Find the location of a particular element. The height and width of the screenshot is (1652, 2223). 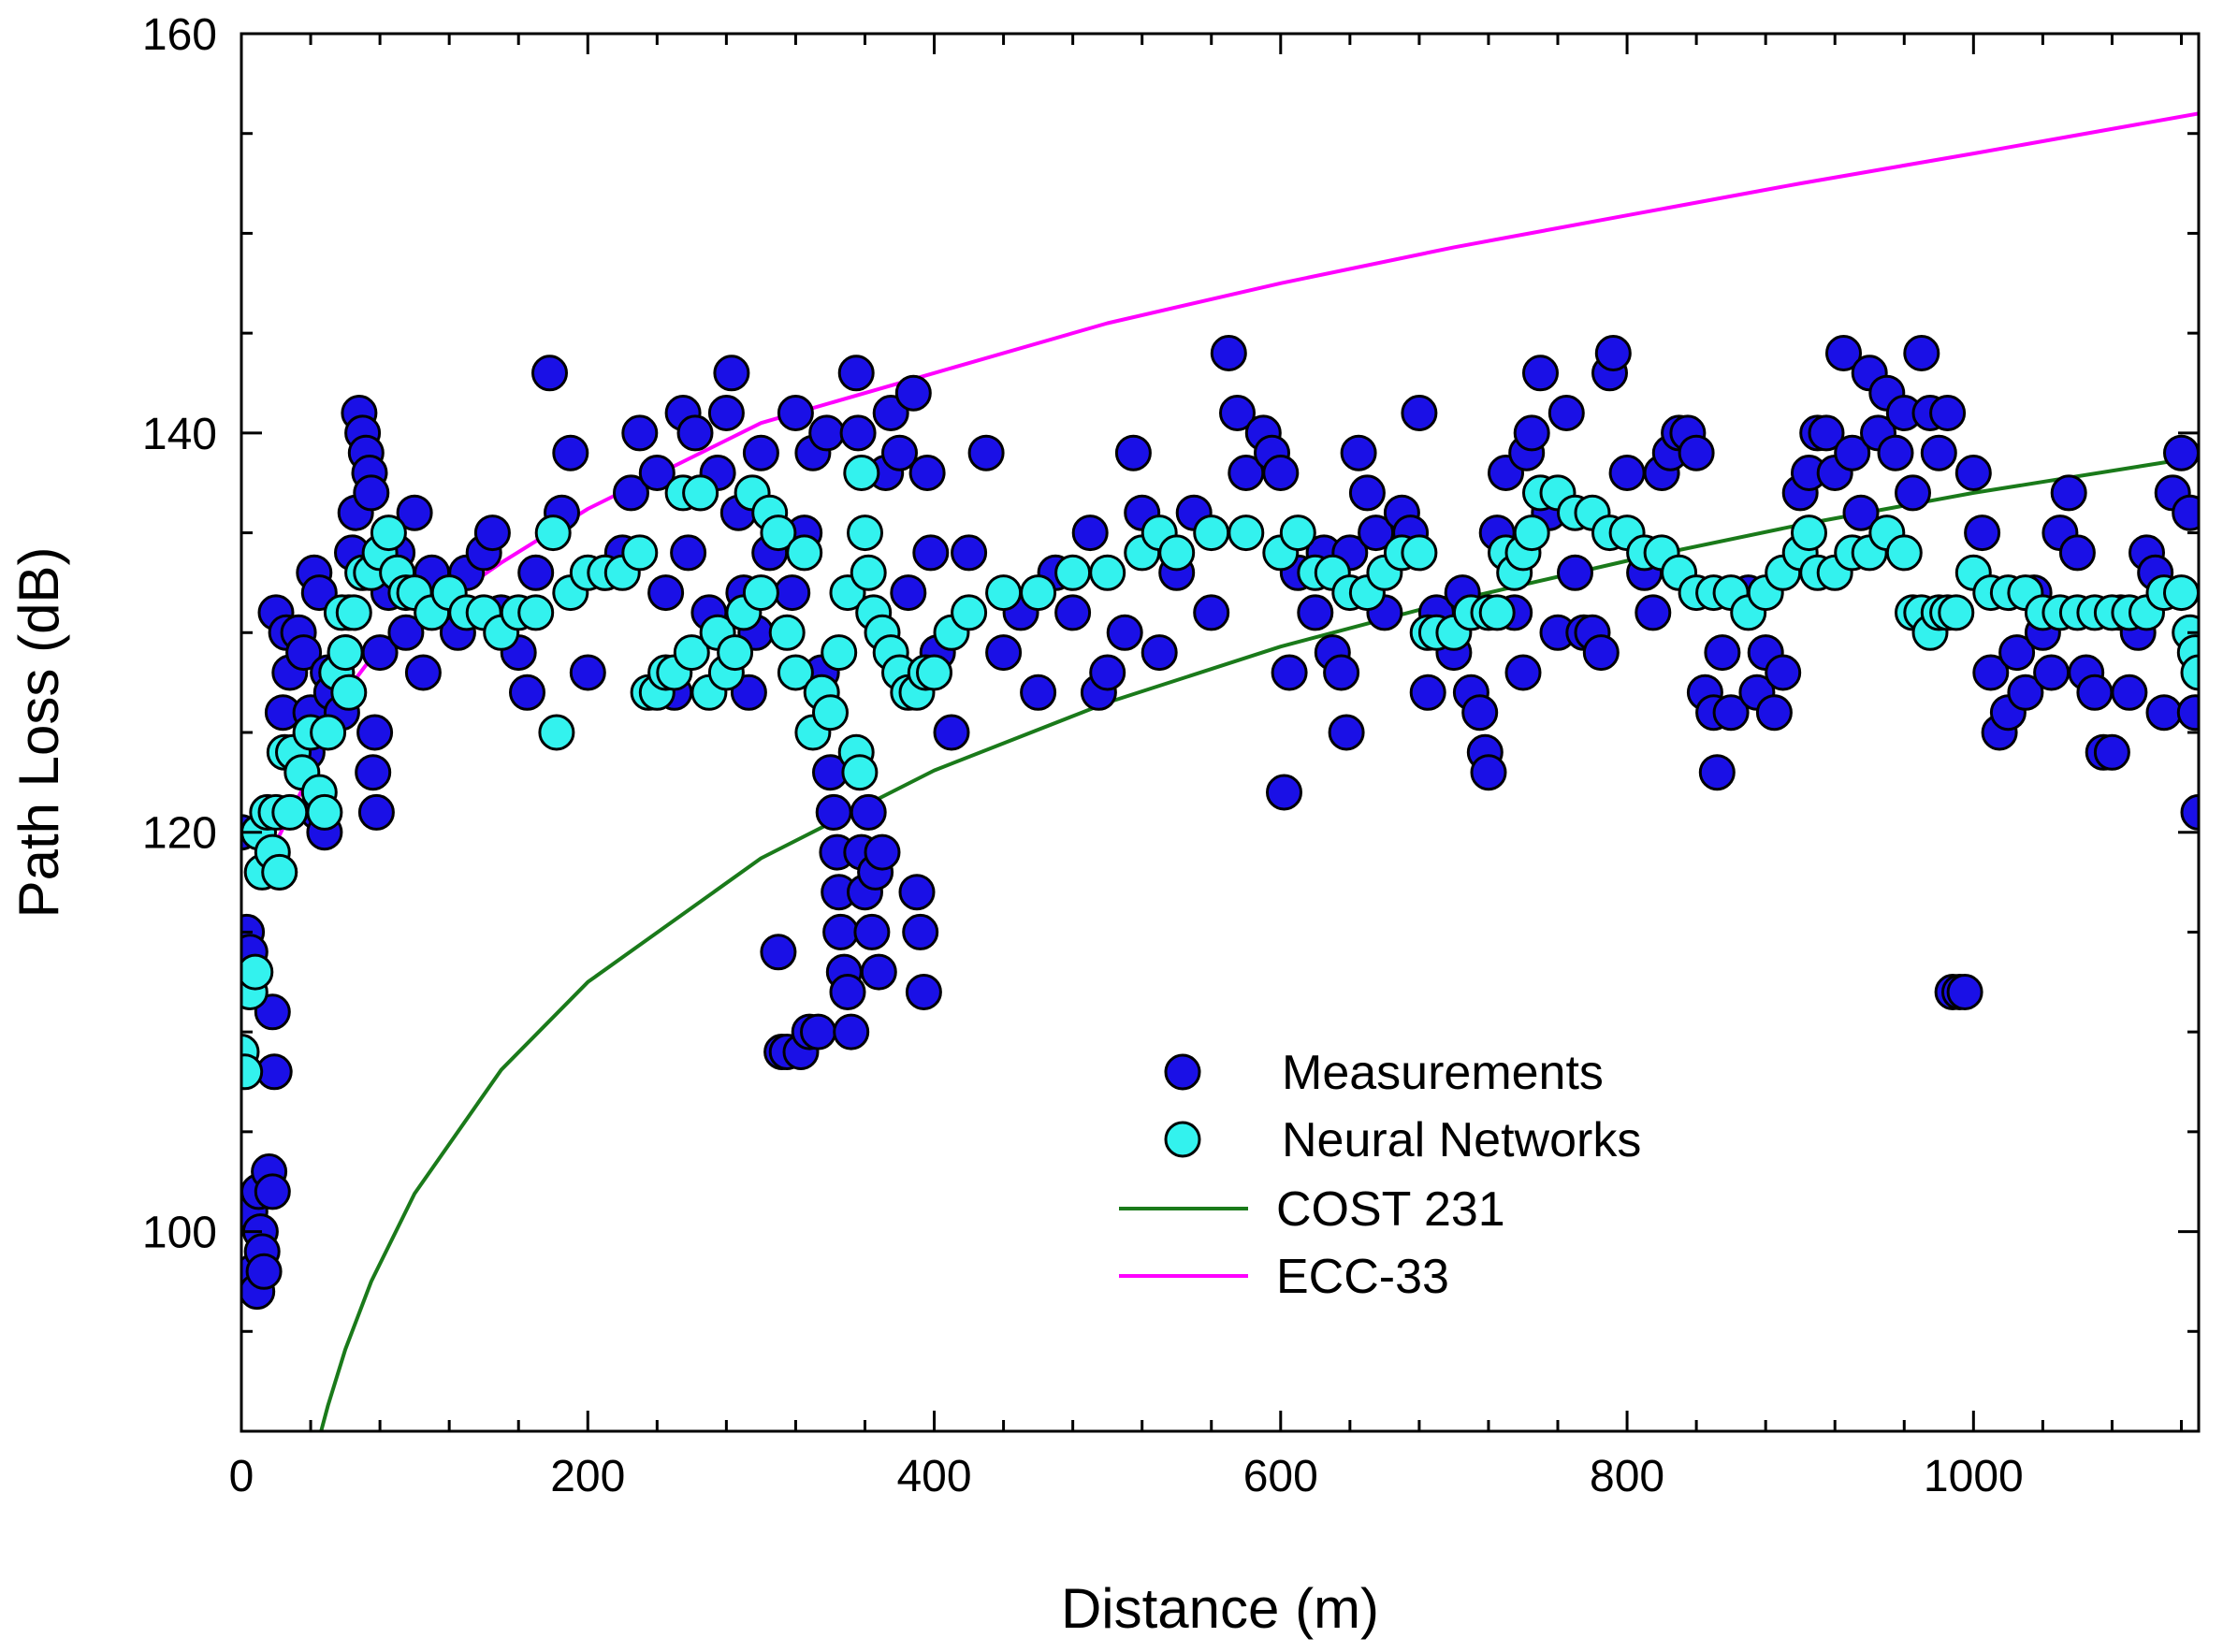

x-tick-label: 600 is located at coordinates (1280, 1476).